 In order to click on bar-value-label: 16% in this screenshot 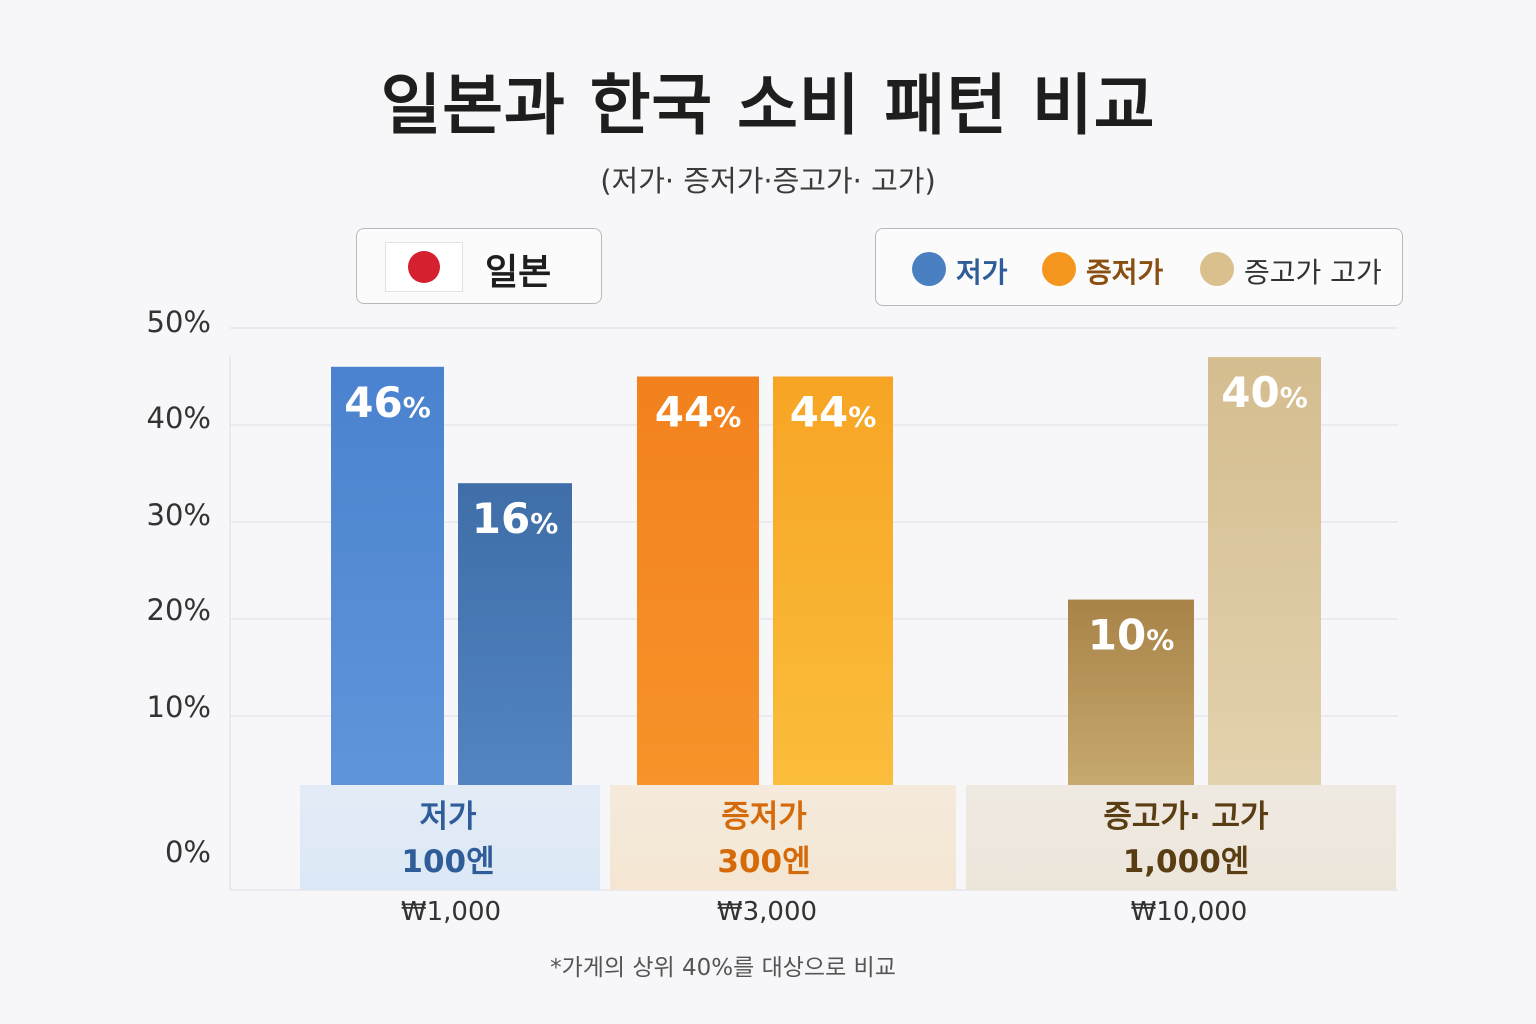, I will do `click(515, 518)`.